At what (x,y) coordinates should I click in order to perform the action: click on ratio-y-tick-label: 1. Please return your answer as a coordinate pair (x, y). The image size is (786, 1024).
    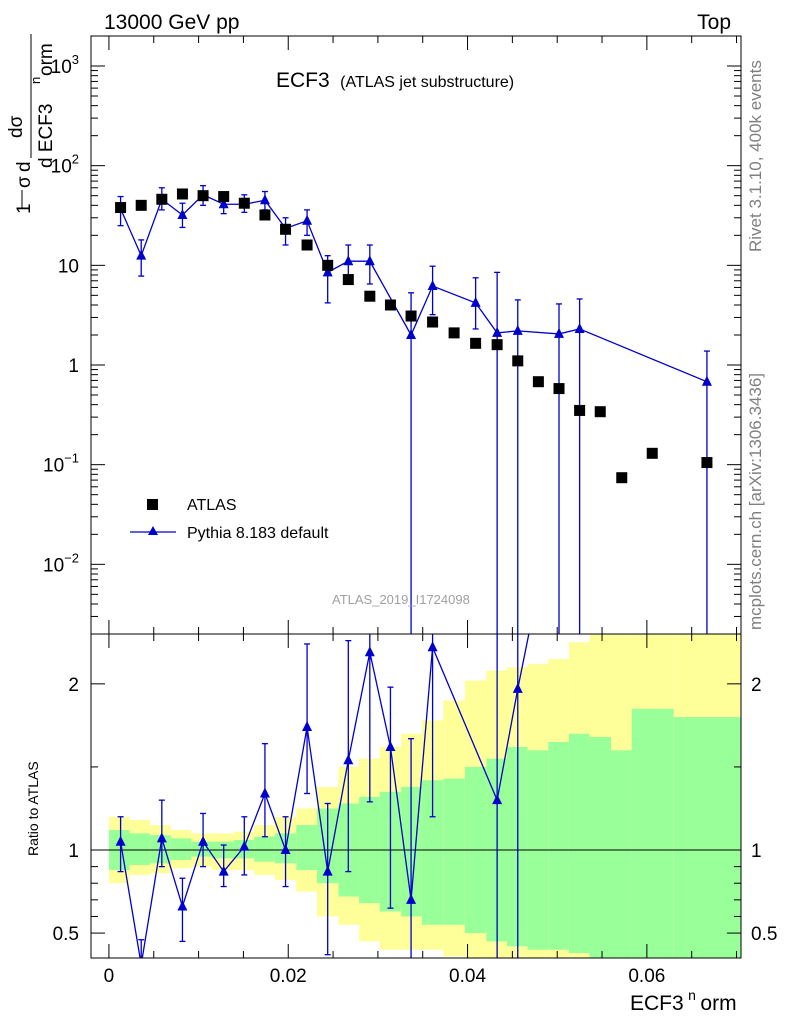
    Looking at the image, I should click on (73, 851).